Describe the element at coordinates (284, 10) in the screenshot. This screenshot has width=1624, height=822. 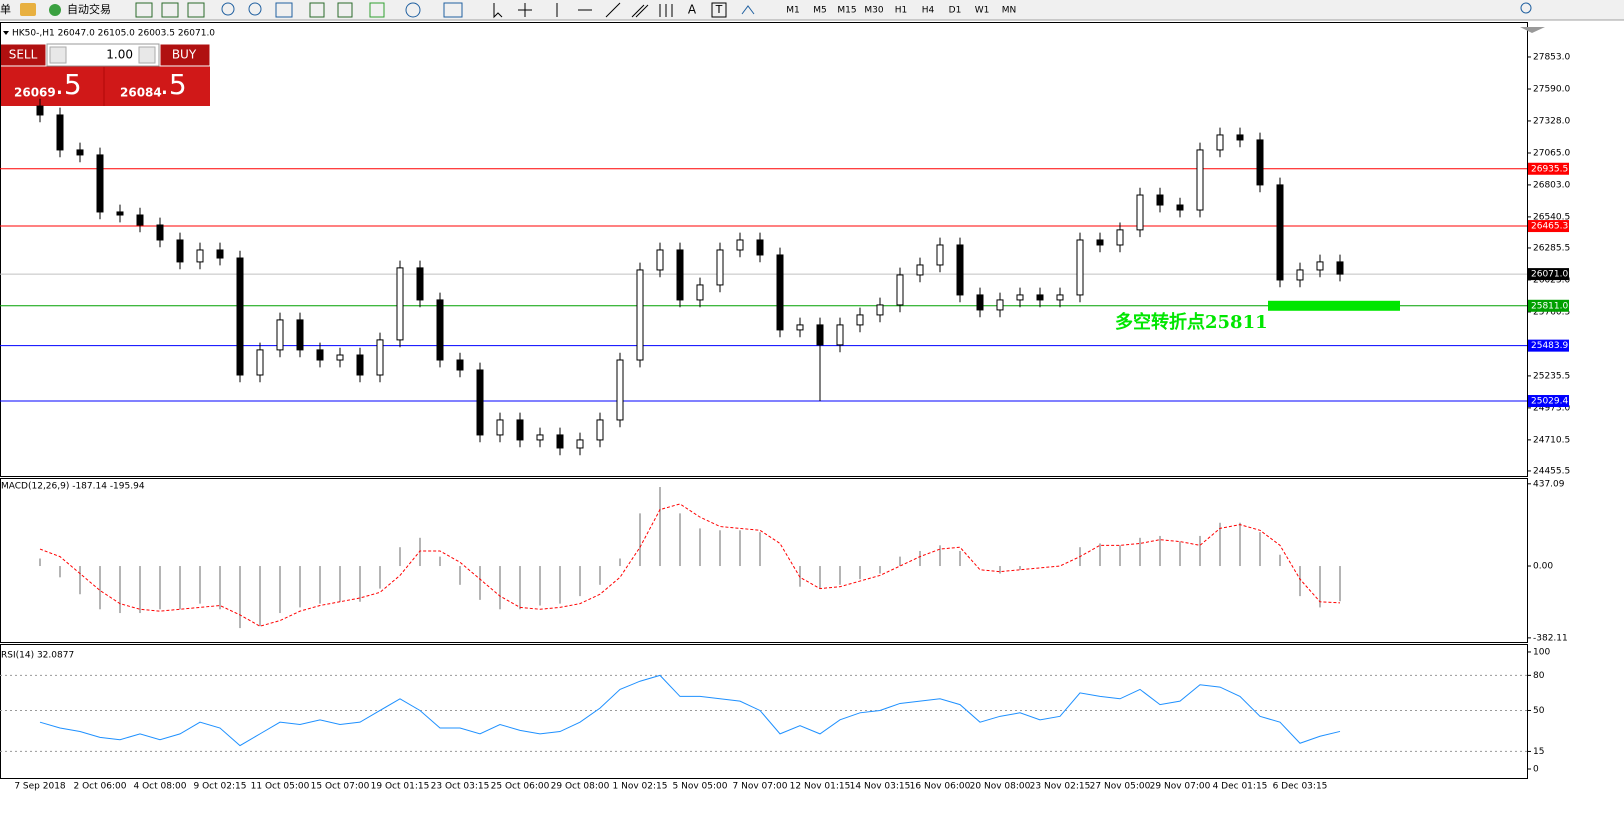
I see `icon-tile` at that location.